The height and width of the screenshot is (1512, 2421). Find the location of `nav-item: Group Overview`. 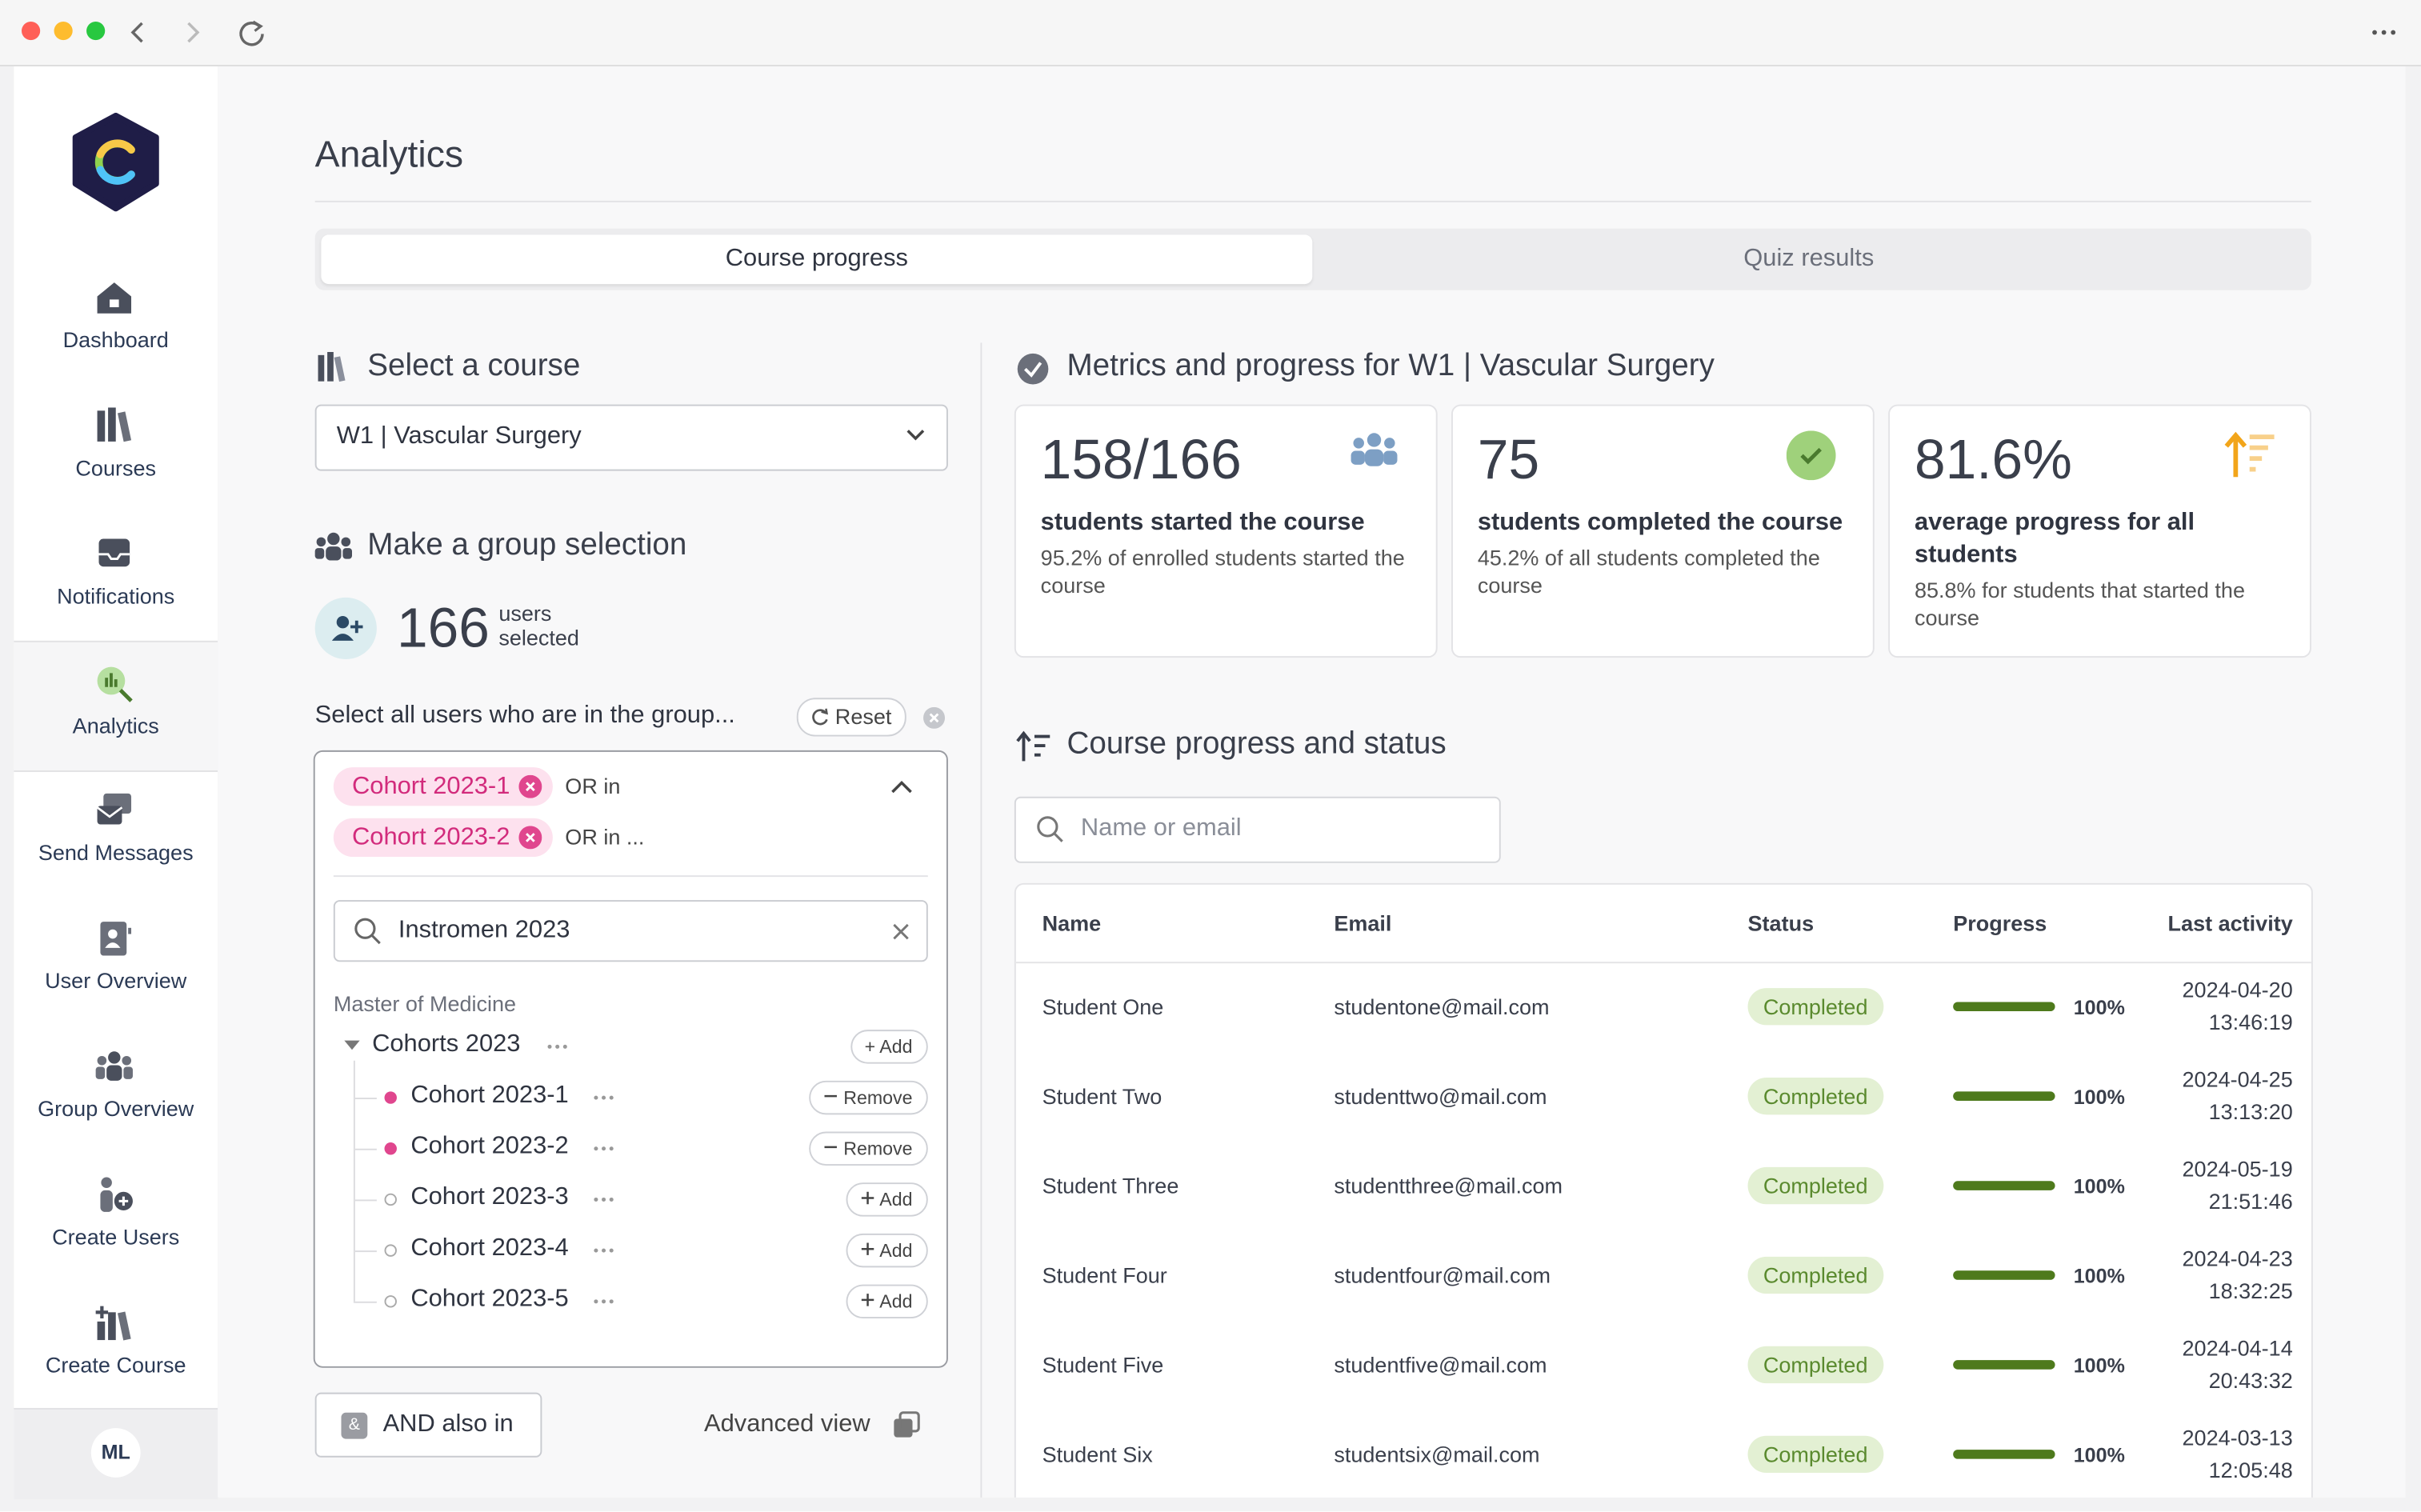

nav-item: Group Overview is located at coordinates (116, 1089).